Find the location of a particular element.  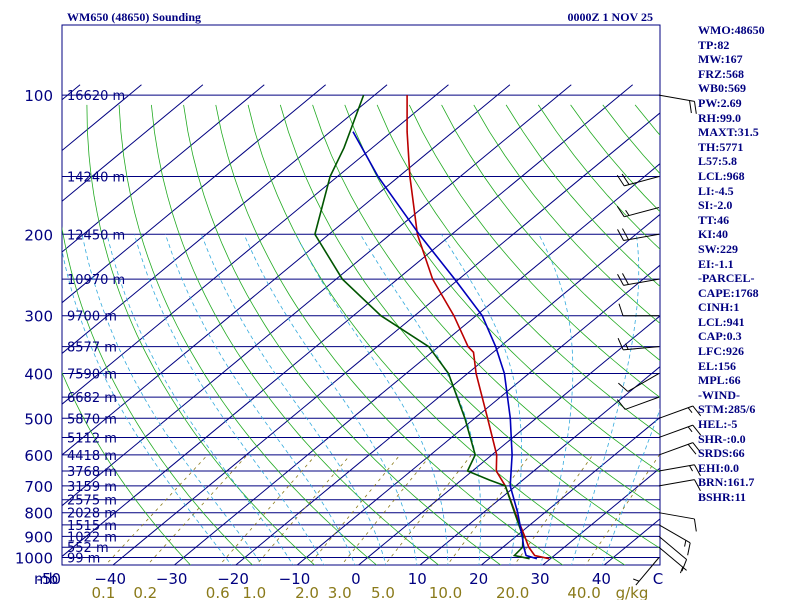

index-item: SHR-:0.0 is located at coordinates (722, 438).